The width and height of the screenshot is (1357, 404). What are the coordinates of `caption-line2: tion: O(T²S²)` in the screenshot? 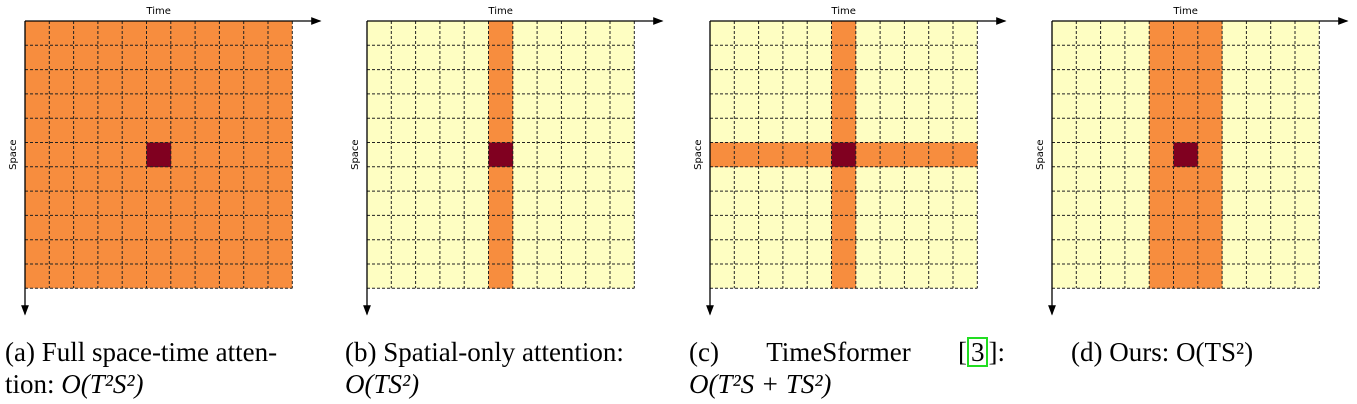 It's located at (141, 384).